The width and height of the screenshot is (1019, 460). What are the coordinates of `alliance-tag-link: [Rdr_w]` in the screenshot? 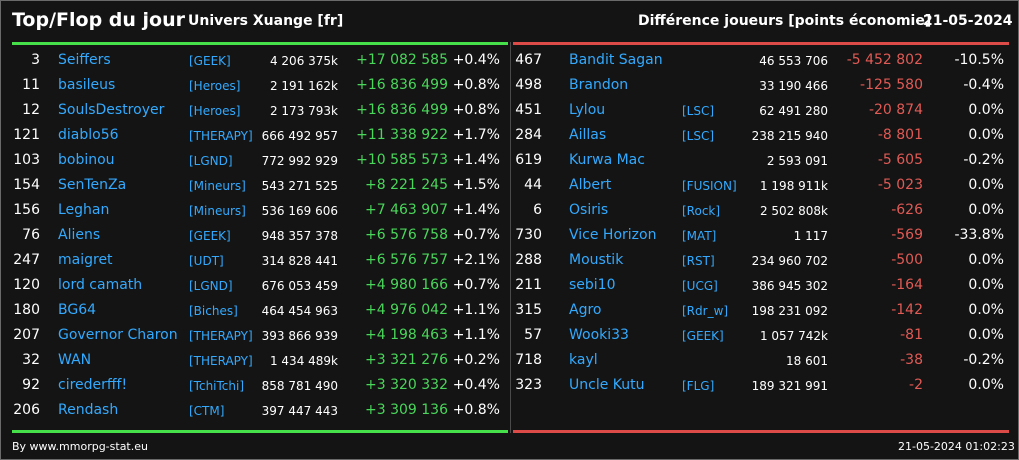 It's located at (705, 311).